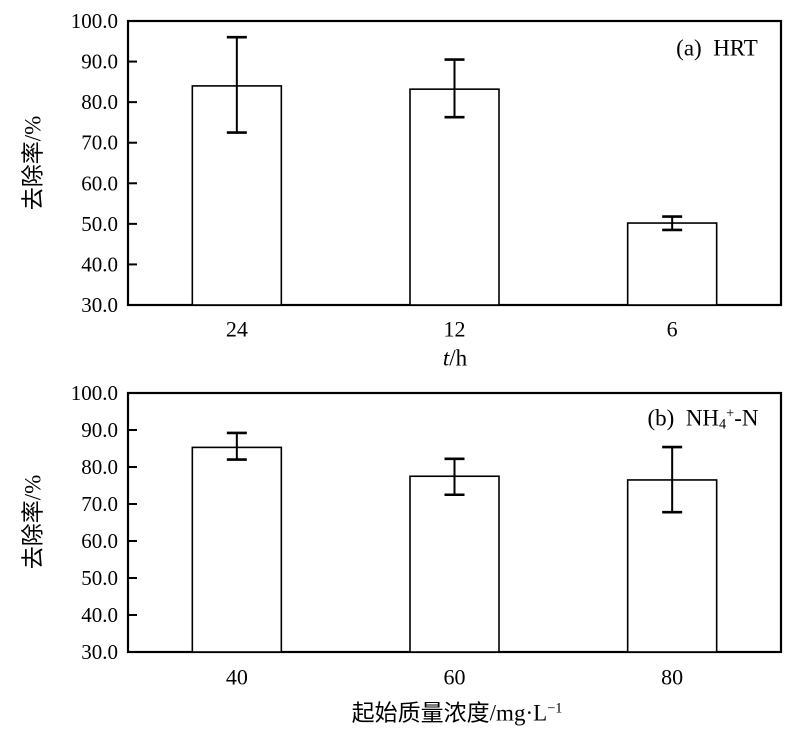 Image resolution: width=800 pixels, height=739 pixels. What do you see at coordinates (458, 358) in the screenshot?
I see `text-segment: /h` at bounding box center [458, 358].